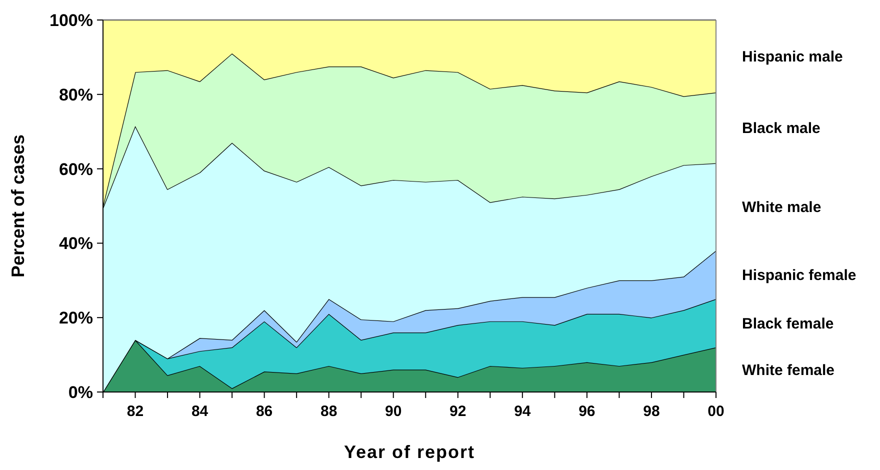 Image resolution: width=880 pixels, height=470 pixels. What do you see at coordinates (75, 94) in the screenshot?
I see `y-tick-label: 80%` at bounding box center [75, 94].